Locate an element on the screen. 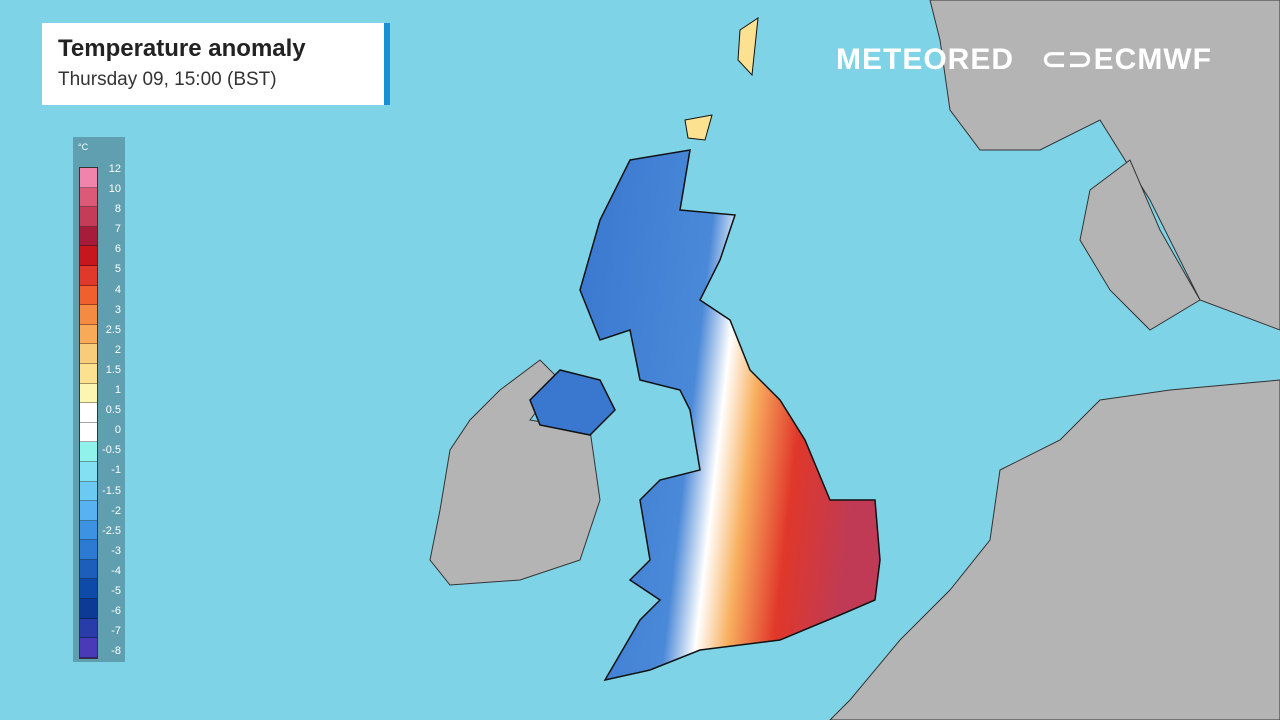 The height and width of the screenshot is (720, 1280). branding: METEORED ⊂⊃ECMWF is located at coordinates (1042, 59).